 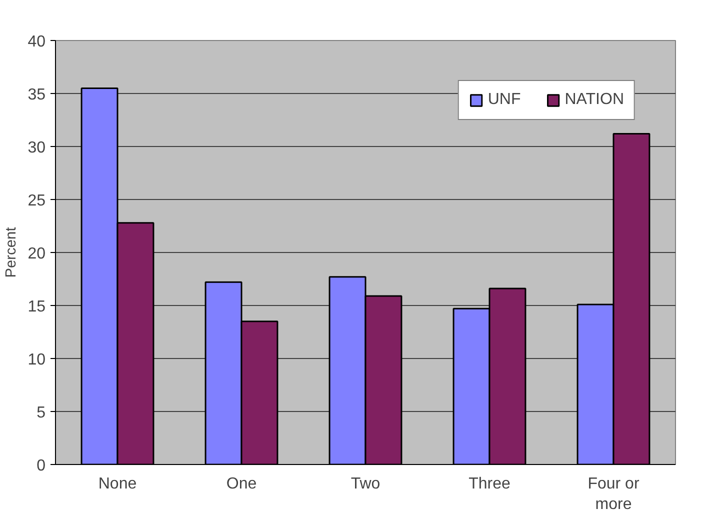 I want to click on legend-label: UNF, so click(x=504, y=100).